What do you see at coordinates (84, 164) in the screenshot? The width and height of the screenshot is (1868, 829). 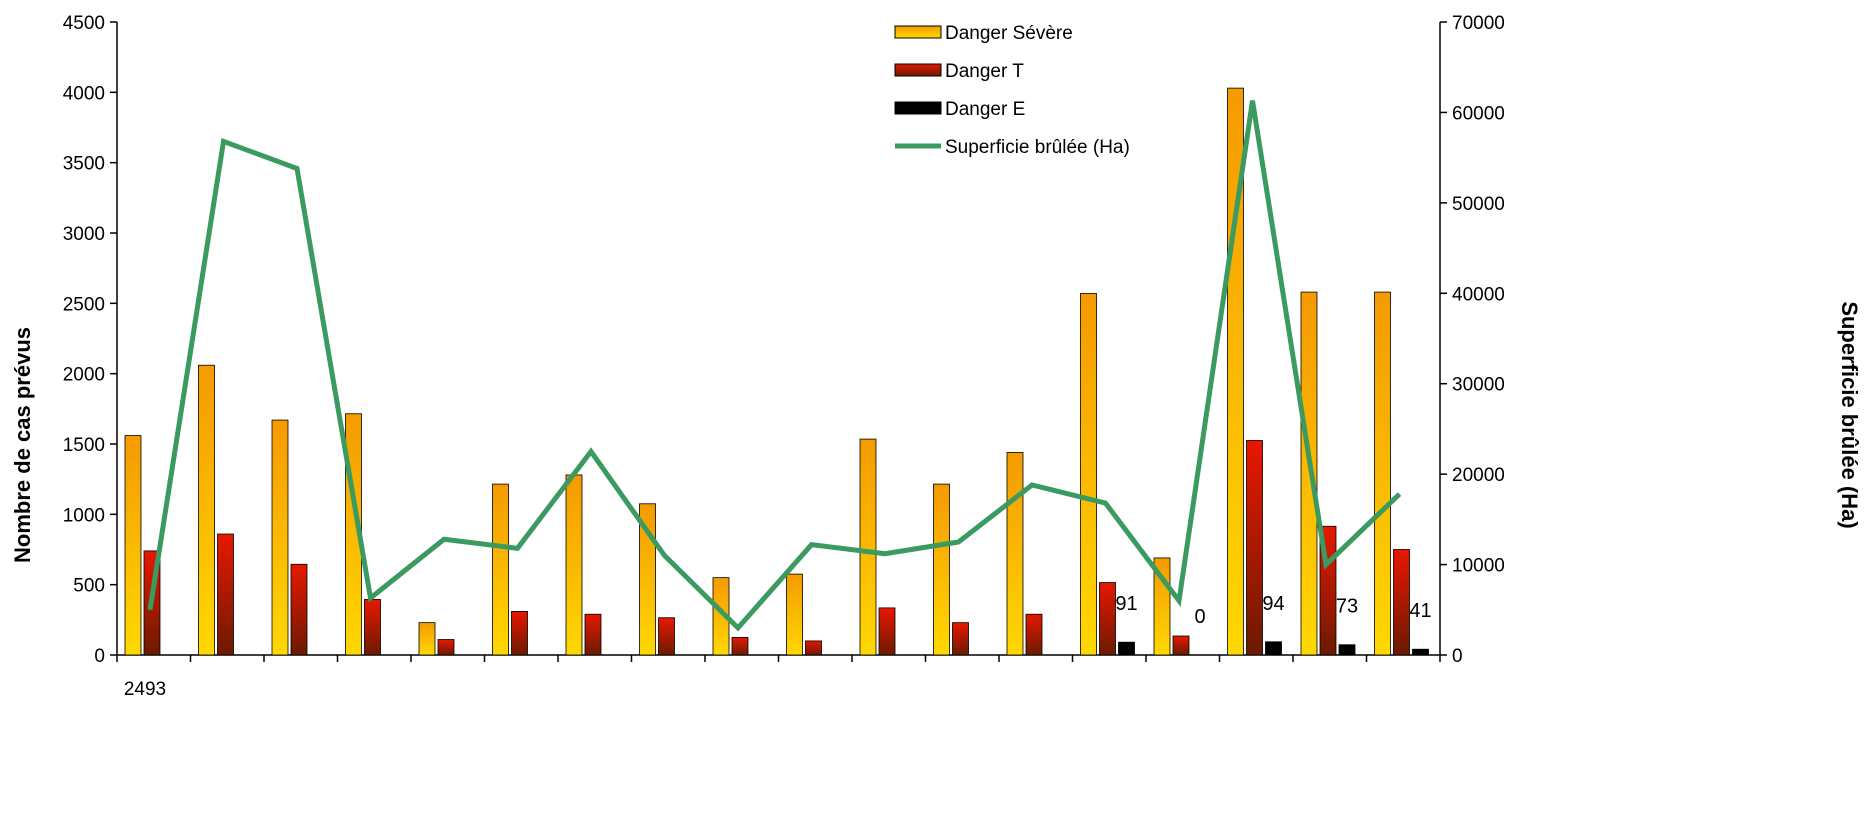 I see `y-tick-label: 3500` at bounding box center [84, 164].